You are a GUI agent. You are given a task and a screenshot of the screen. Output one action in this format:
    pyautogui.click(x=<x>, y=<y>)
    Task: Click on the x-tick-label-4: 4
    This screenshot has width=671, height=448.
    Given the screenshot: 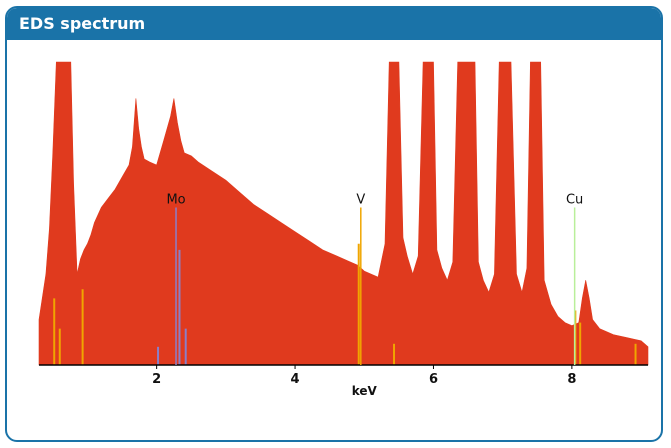 What is the action you would take?
    pyautogui.click(x=295, y=379)
    